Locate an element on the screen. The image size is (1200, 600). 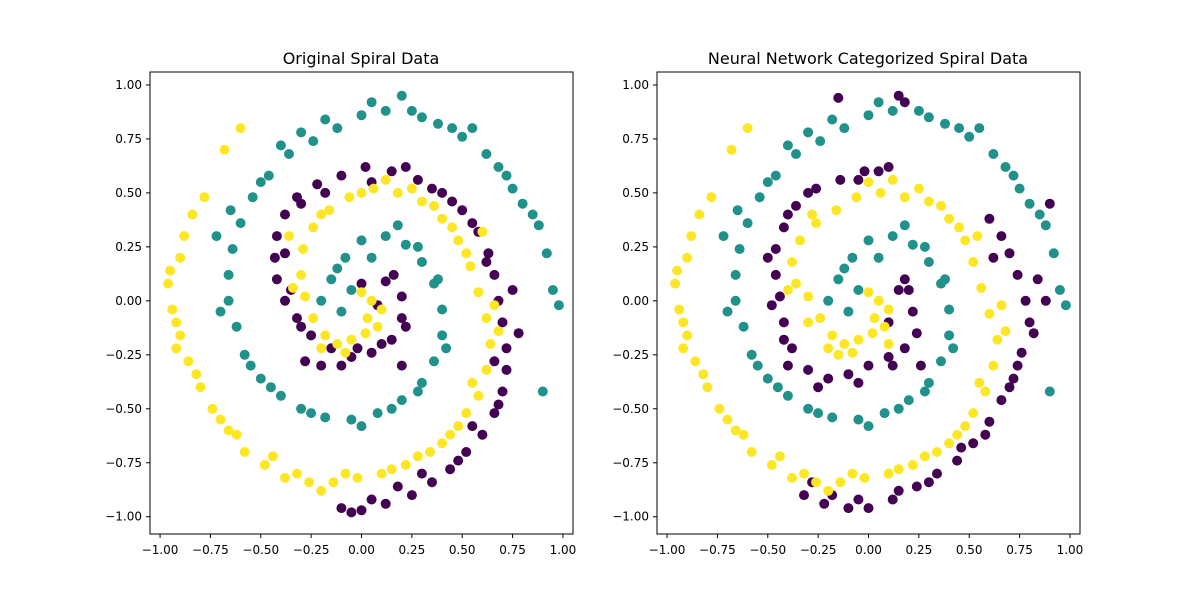
left-ytick-label-6: 0.50 is located at coordinates (128, 193).